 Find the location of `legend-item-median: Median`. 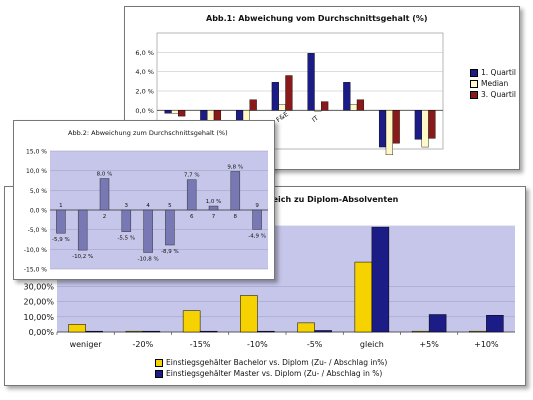

legend-item-median: Median is located at coordinates (493, 83).